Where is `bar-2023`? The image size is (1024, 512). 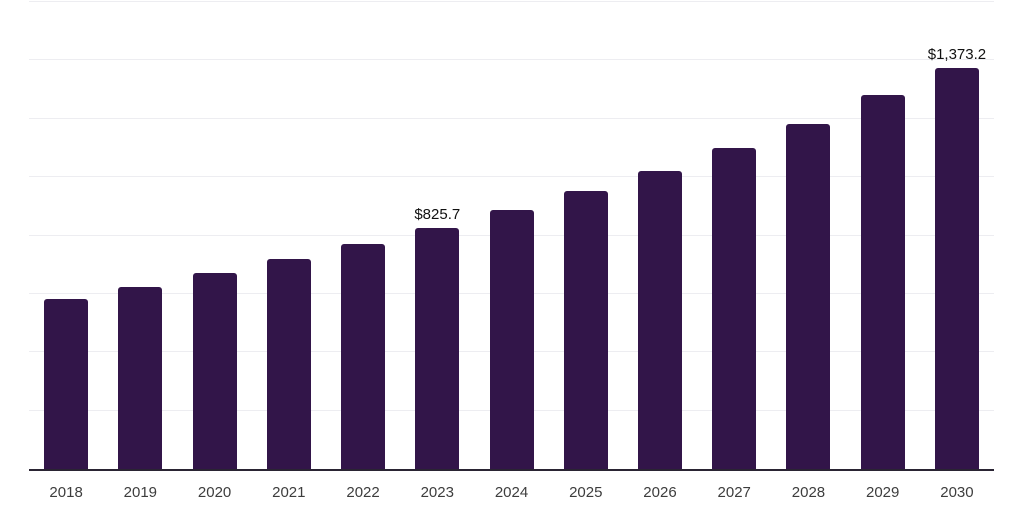 bar-2023 is located at coordinates (437, 348).